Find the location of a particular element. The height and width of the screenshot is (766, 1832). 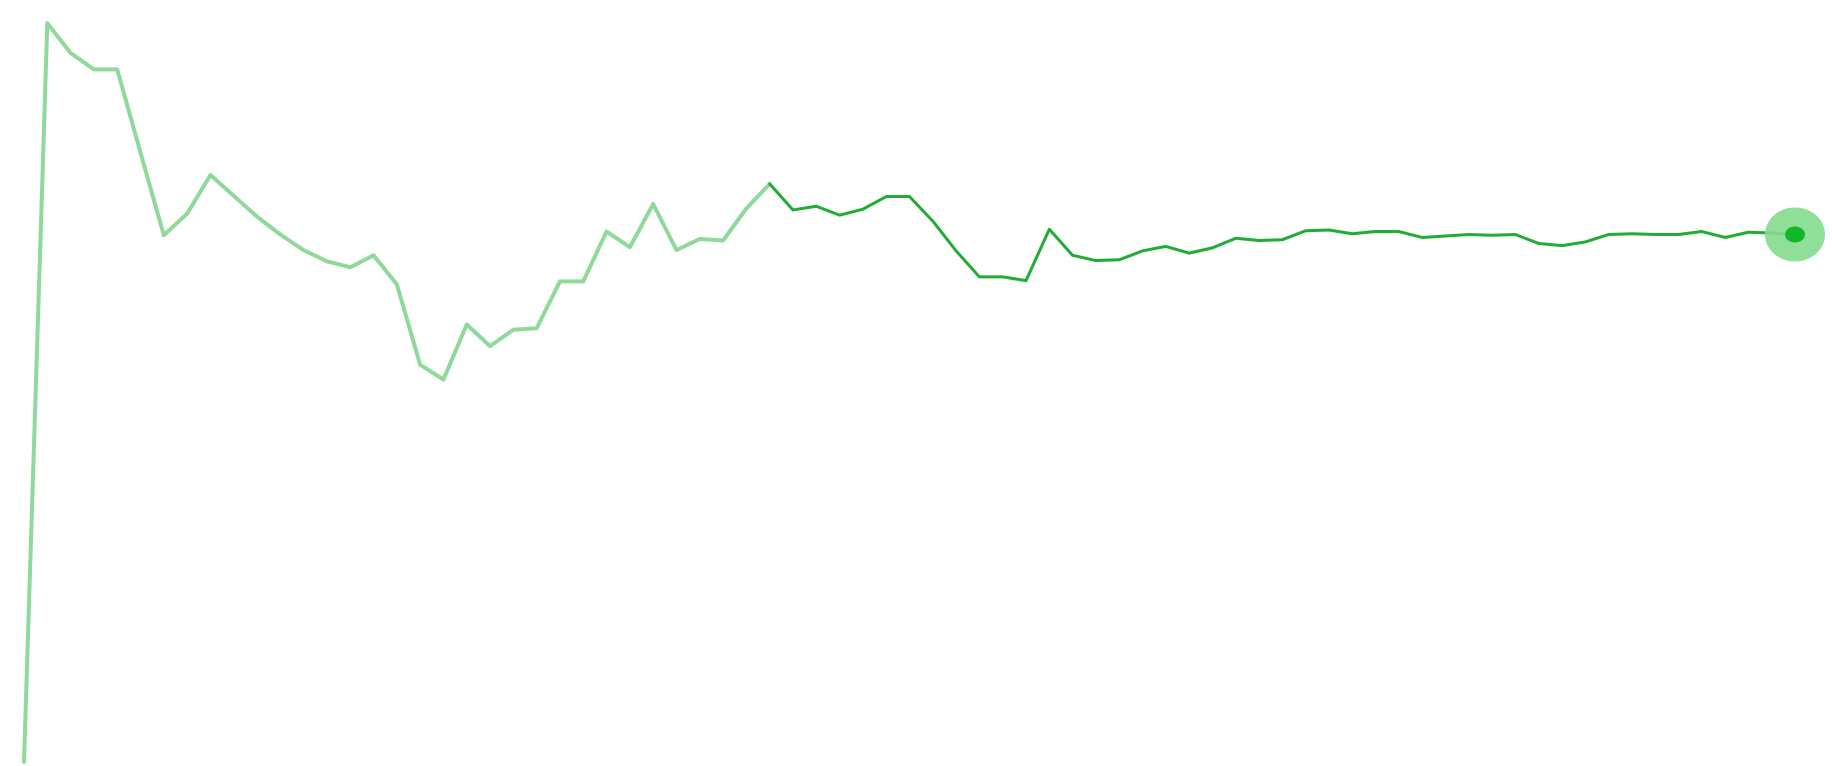

end-marker-dot is located at coordinates (1795, 234).